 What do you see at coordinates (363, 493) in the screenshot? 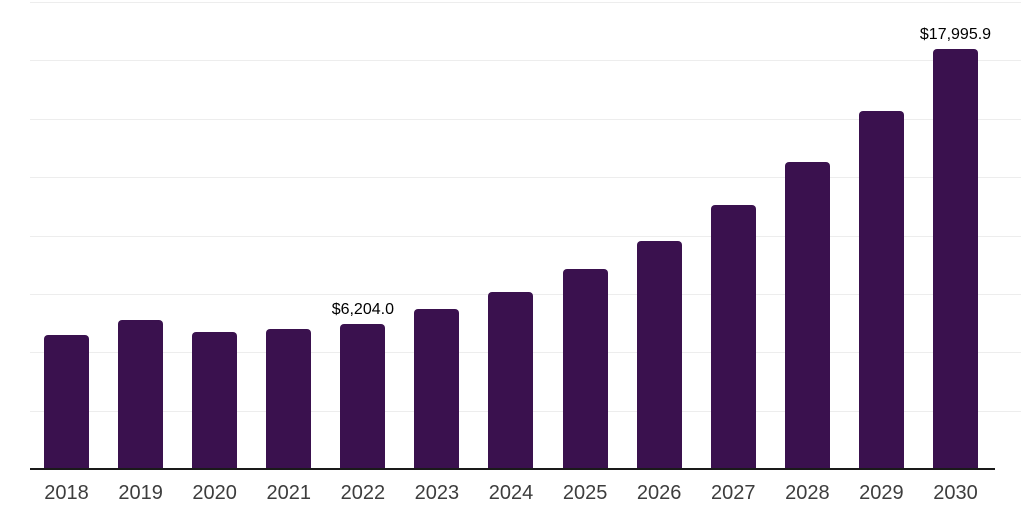
I see `x-axis-tick-label: 2022` at bounding box center [363, 493].